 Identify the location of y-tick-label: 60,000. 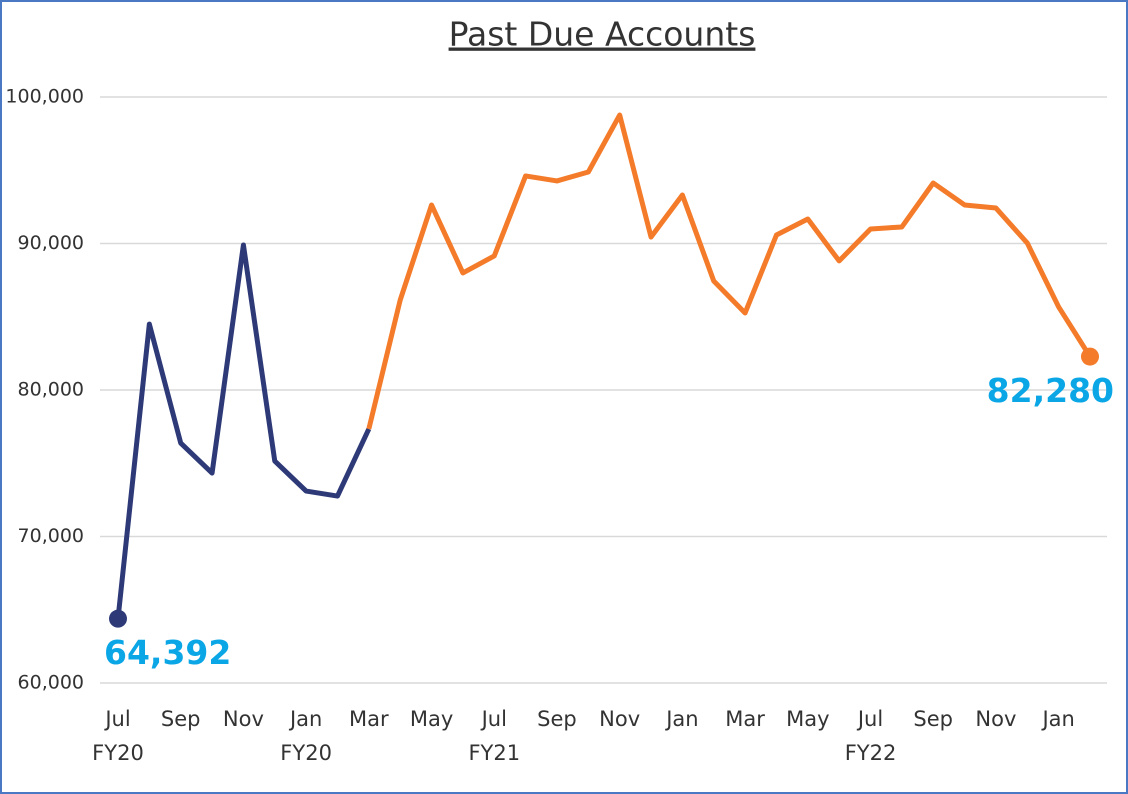
(51, 683).